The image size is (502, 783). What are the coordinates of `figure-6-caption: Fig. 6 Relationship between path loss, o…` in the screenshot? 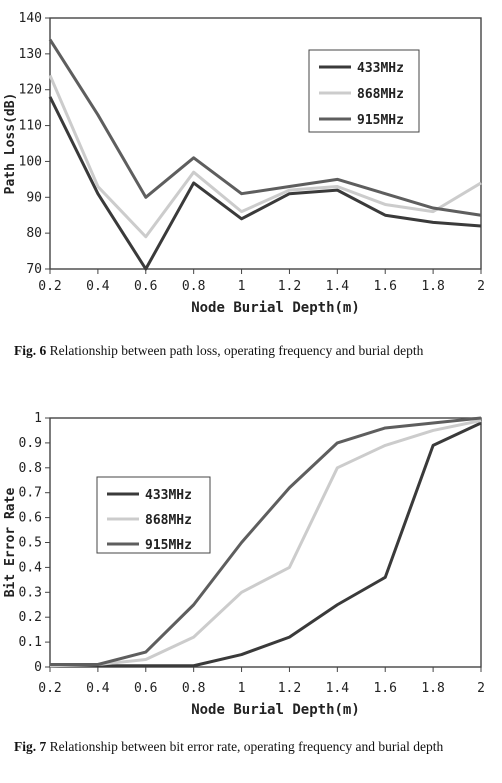 It's located at (252, 351).